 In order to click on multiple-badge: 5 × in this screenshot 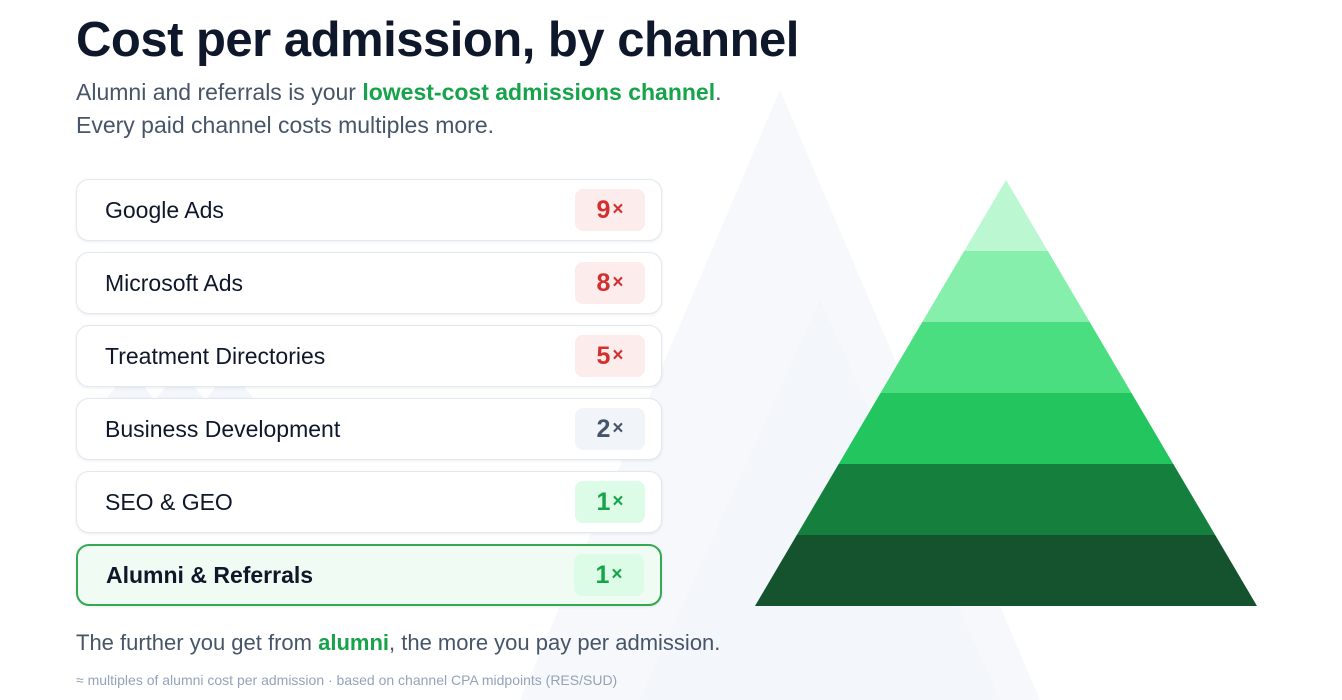, I will do `click(610, 356)`.